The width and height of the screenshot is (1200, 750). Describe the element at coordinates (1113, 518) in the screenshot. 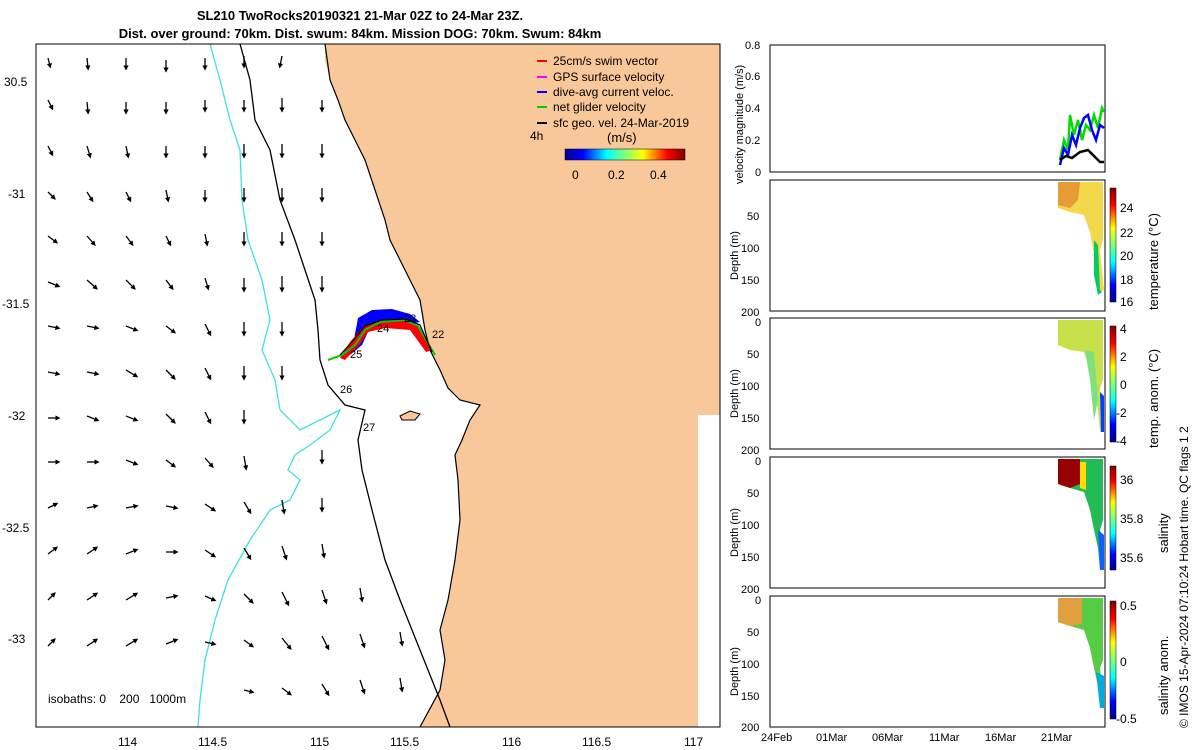

I see `salinity-colorbar` at that location.